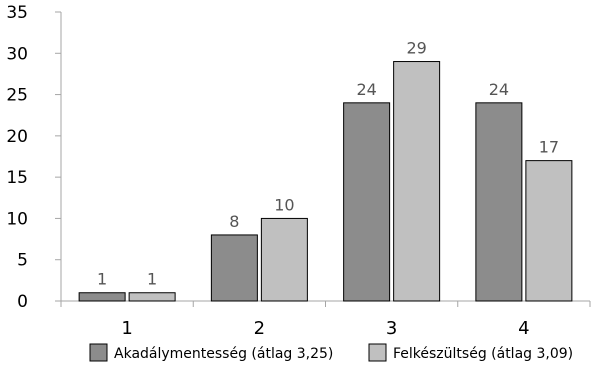 The width and height of the screenshot is (597, 369). What do you see at coordinates (483, 354) in the screenshot?
I see `legend-label: Felkészültség (átlag 3,09)` at bounding box center [483, 354].